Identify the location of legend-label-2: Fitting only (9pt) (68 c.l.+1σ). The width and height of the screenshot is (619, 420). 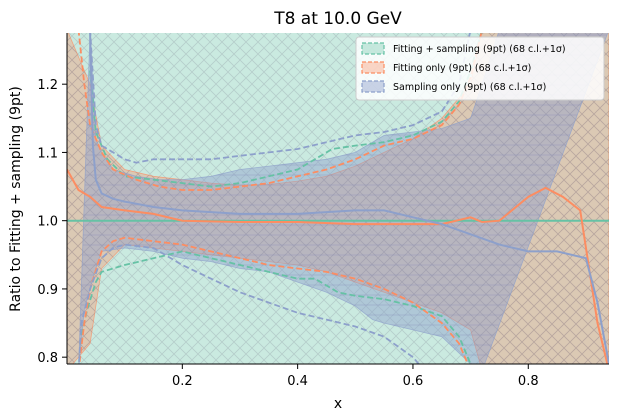
(462, 68).